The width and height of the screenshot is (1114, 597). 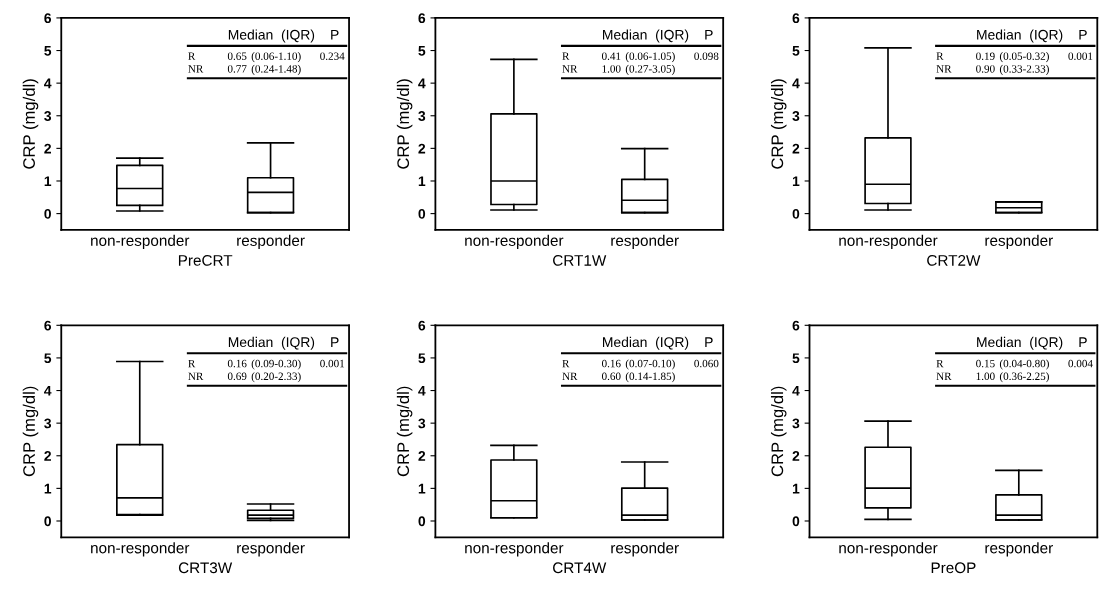 What do you see at coordinates (953, 568) in the screenshot?
I see `x-axis-title: PreOP` at bounding box center [953, 568].